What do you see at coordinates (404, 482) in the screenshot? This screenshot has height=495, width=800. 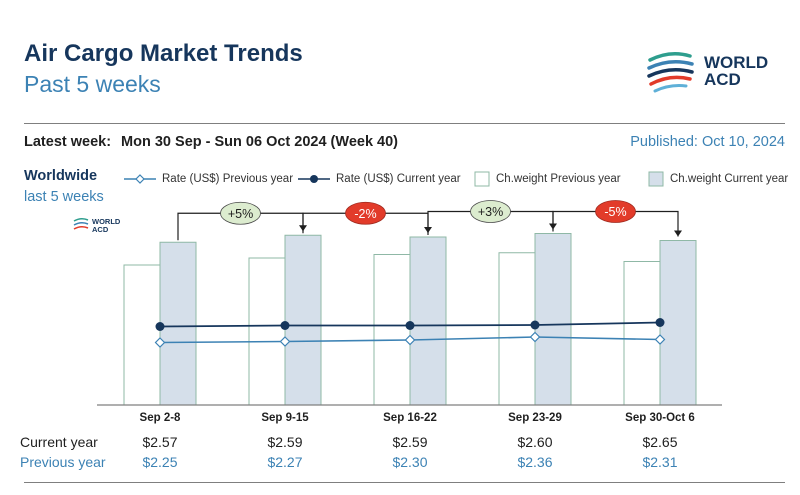 I see `bottom-divider` at bounding box center [404, 482].